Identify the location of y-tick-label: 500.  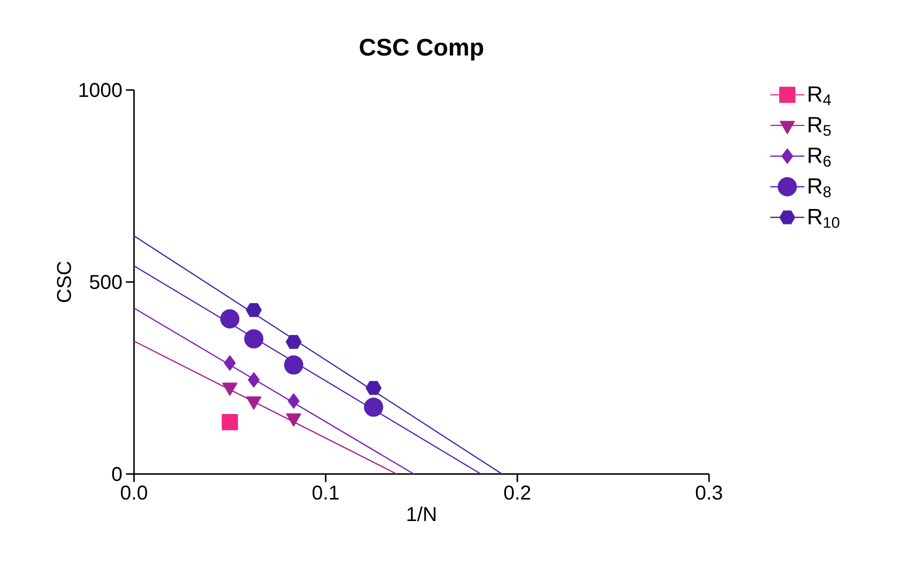
(106, 282).